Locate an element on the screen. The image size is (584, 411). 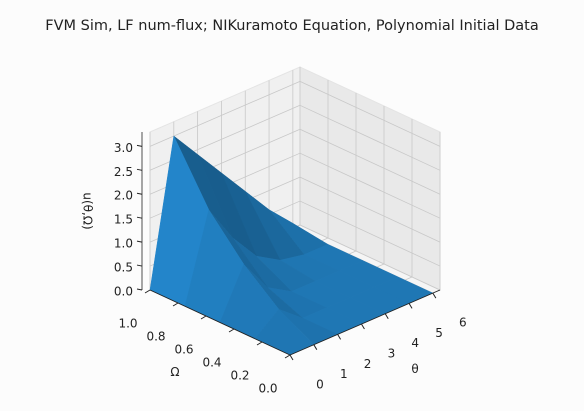
z-tick-label: 0.5 is located at coordinates (123, 268).